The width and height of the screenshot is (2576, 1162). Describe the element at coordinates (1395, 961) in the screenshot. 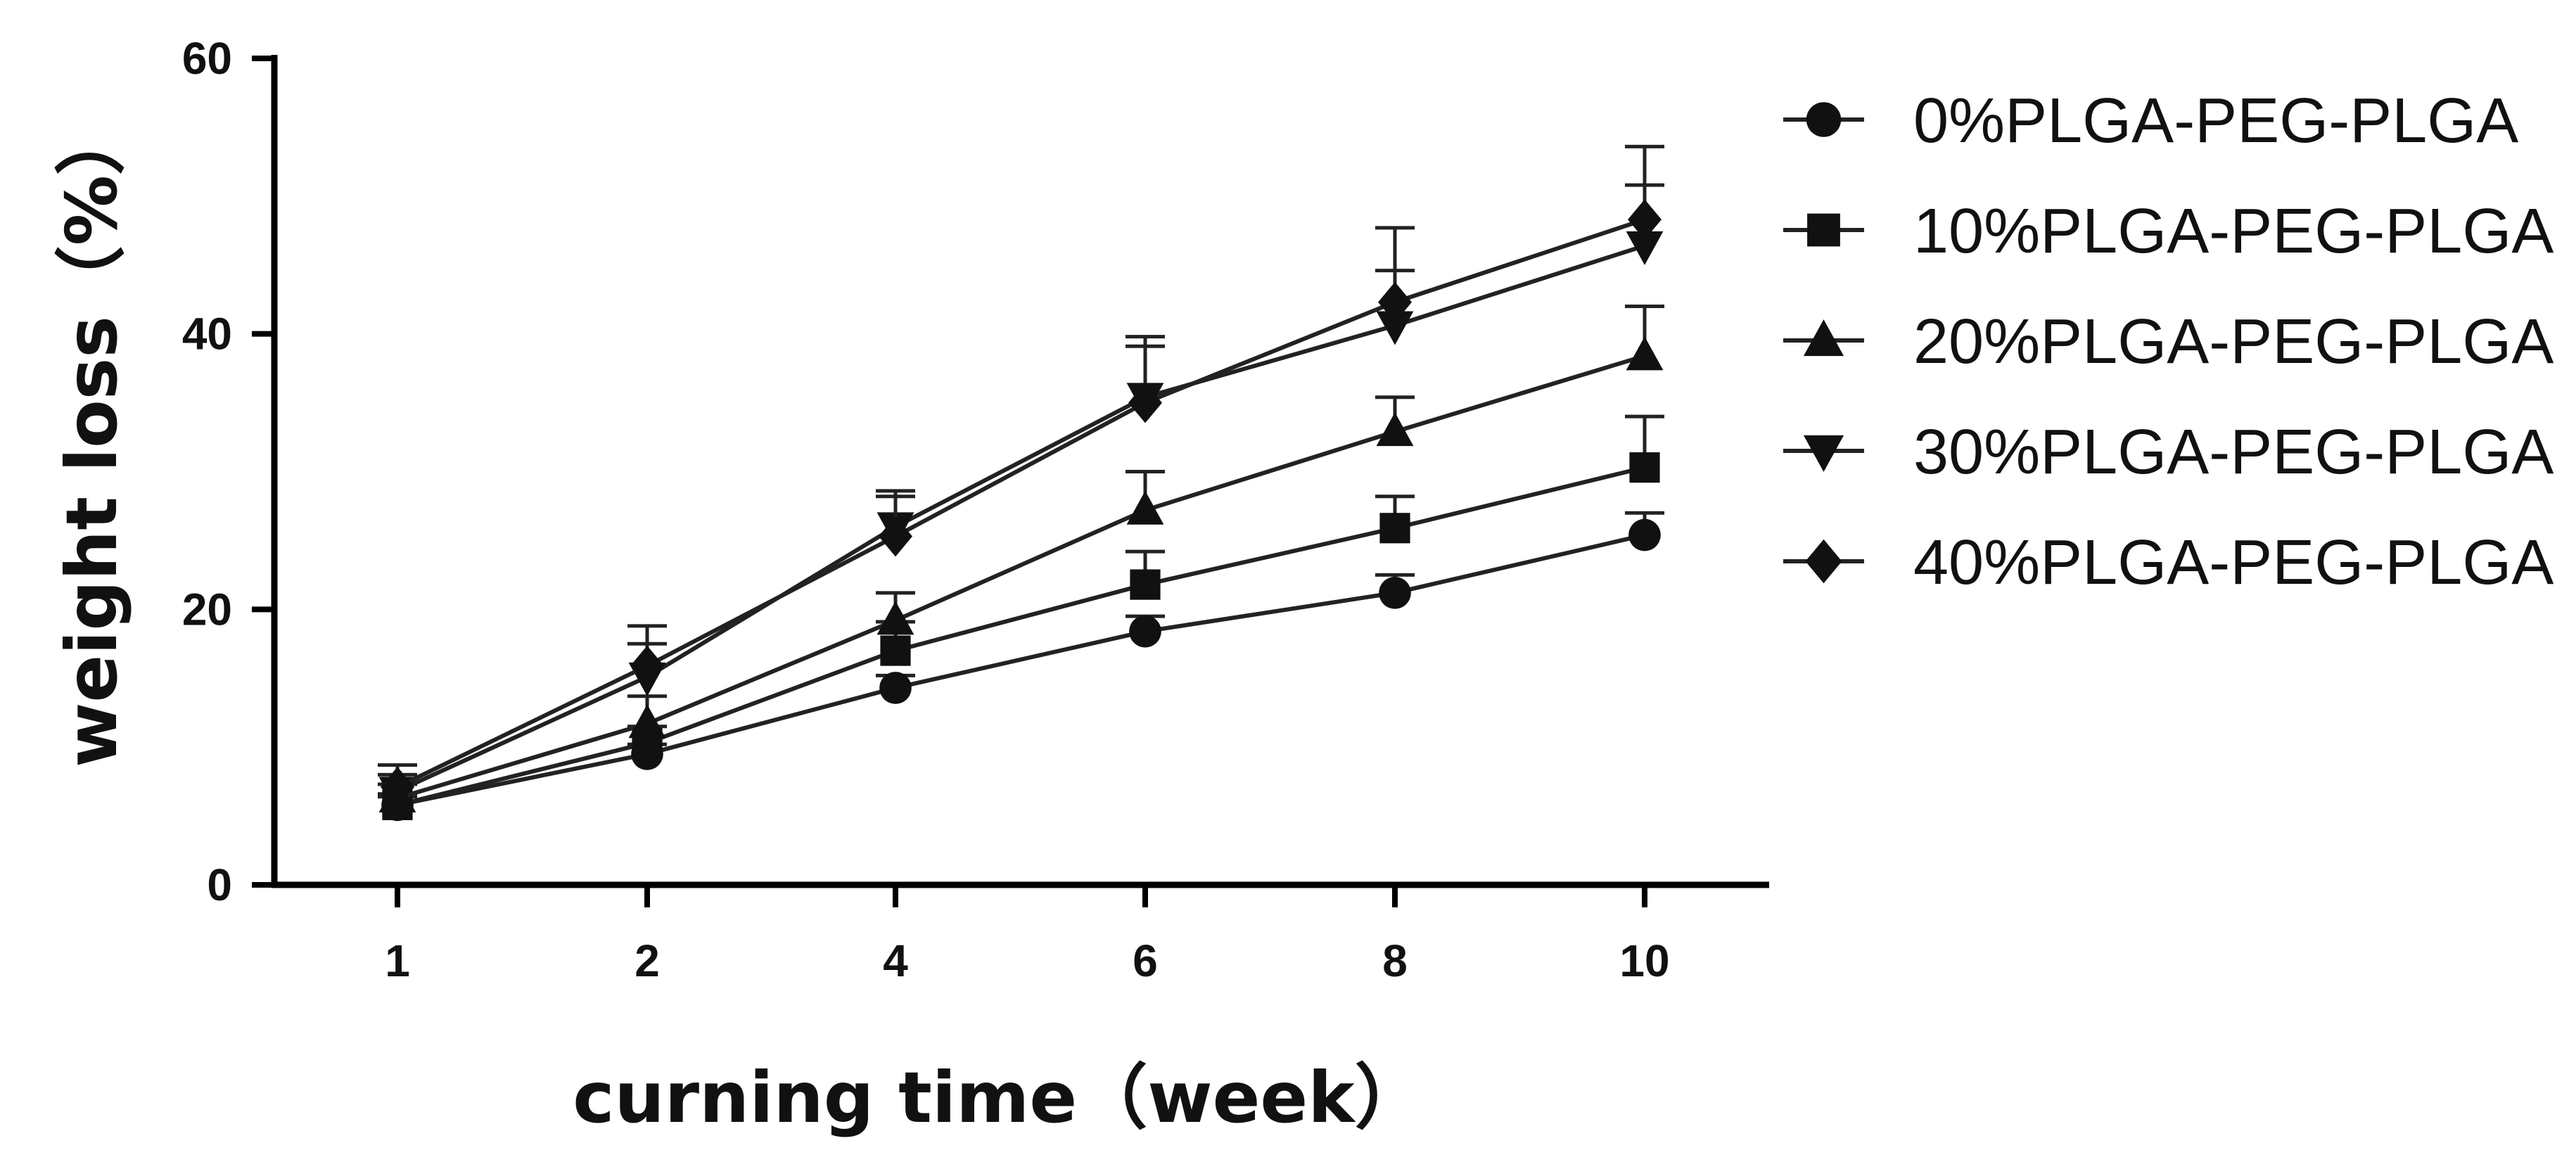

I see `x-tick-label: 8` at that location.